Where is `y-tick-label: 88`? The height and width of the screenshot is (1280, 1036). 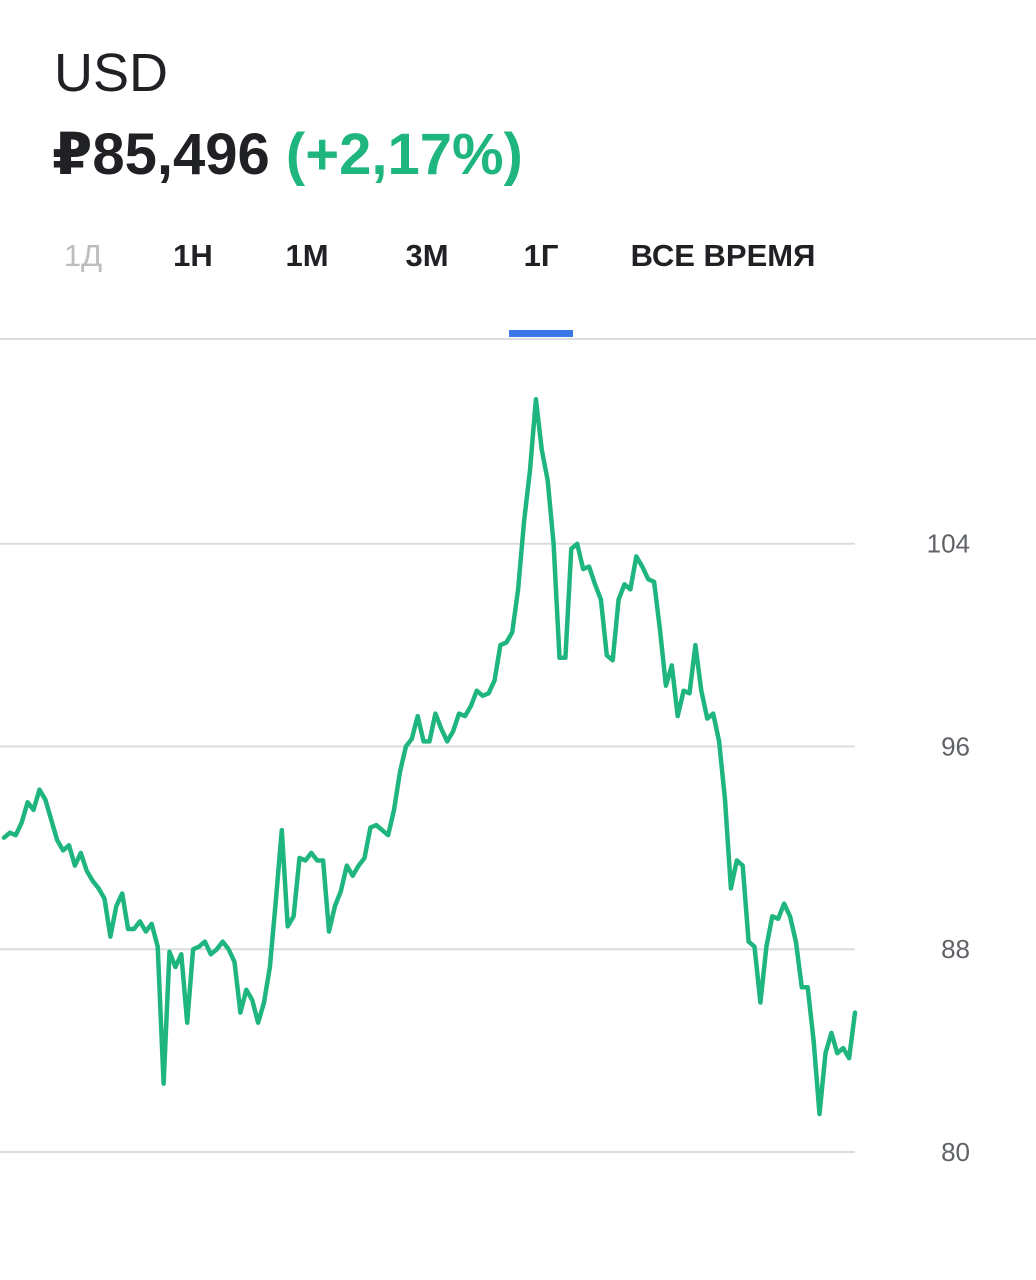 y-tick-label: 88 is located at coordinates (955, 949).